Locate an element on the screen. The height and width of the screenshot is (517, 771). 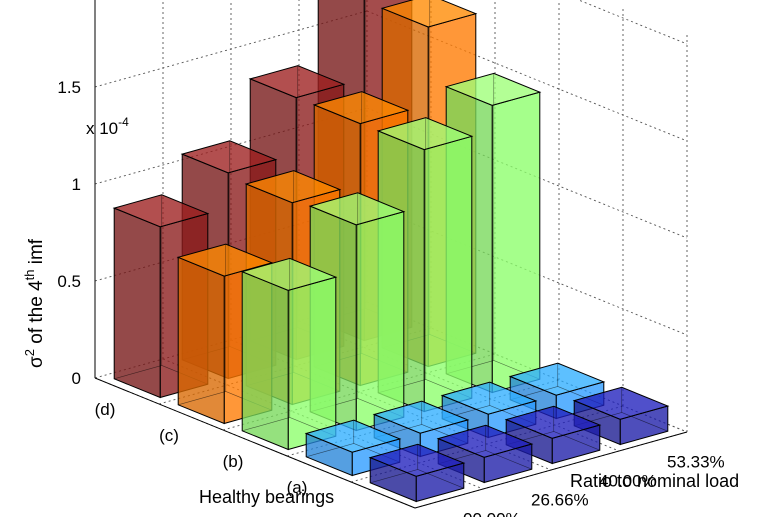
z-tick-label: 0 is located at coordinates (76, 378).